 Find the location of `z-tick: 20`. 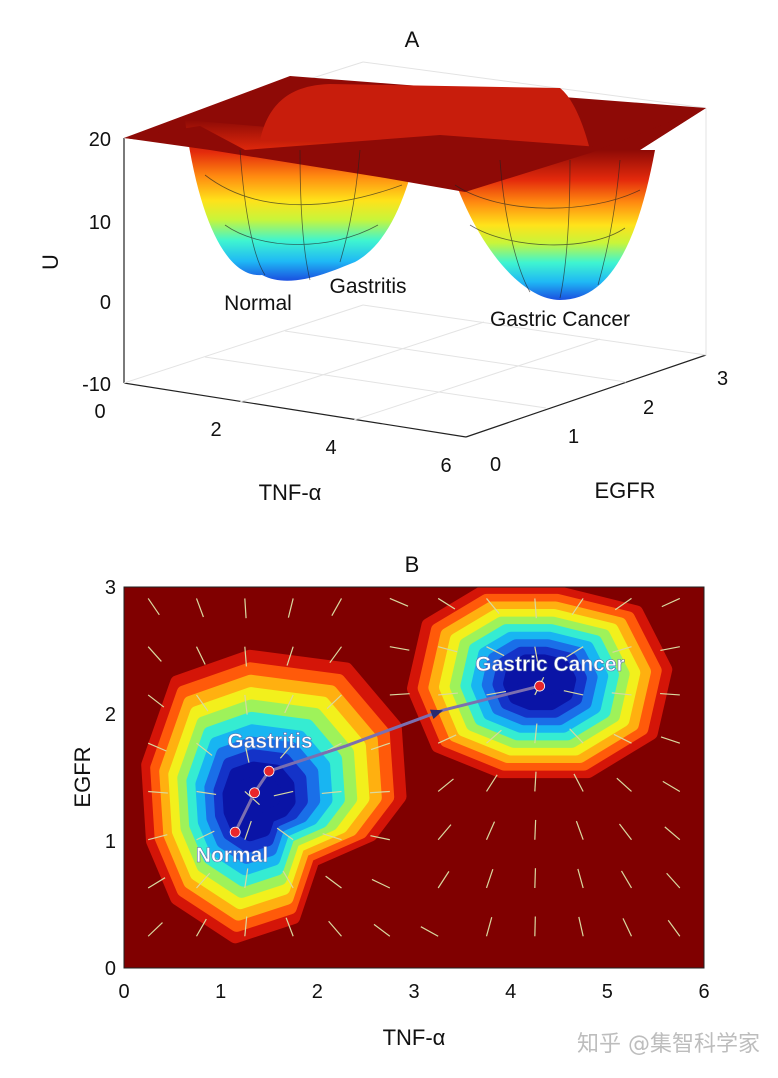

z-tick: 20 is located at coordinates (100, 140).